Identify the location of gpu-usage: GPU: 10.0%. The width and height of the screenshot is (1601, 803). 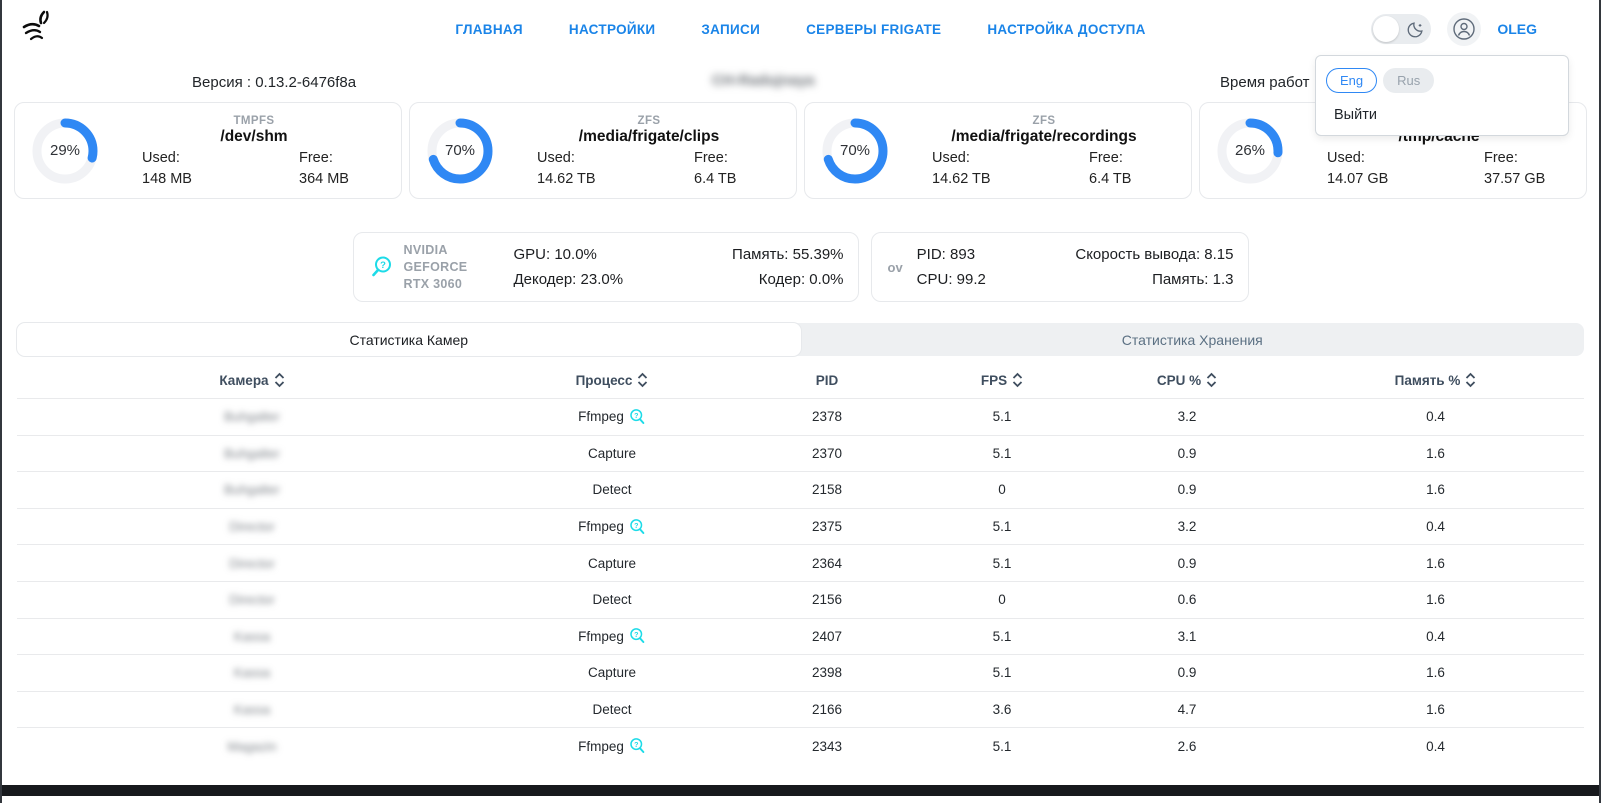
(555, 254).